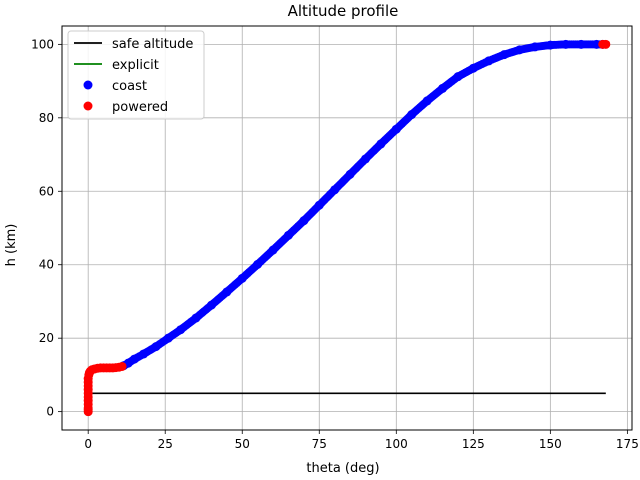 The height and width of the screenshot is (480, 640). I want to click on x-tick-label: 125, so click(473, 444).